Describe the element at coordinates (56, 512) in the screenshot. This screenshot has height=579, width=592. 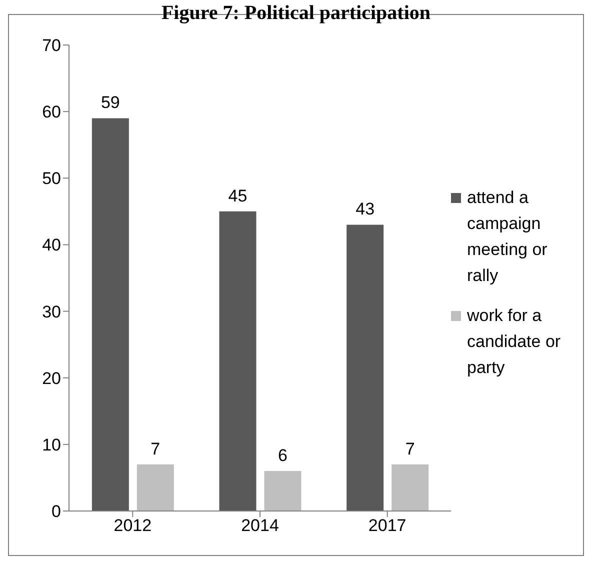
I see `y-tick-label: 0` at that location.